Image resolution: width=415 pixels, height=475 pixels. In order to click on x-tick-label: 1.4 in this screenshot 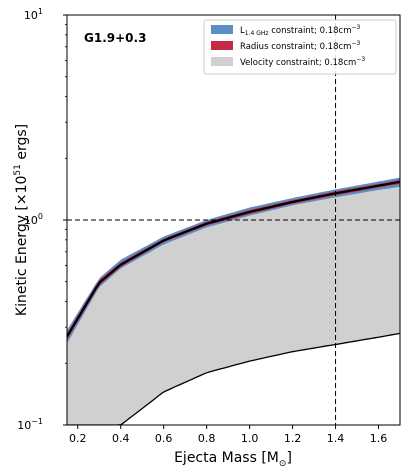, I will do `click(336, 438)`.